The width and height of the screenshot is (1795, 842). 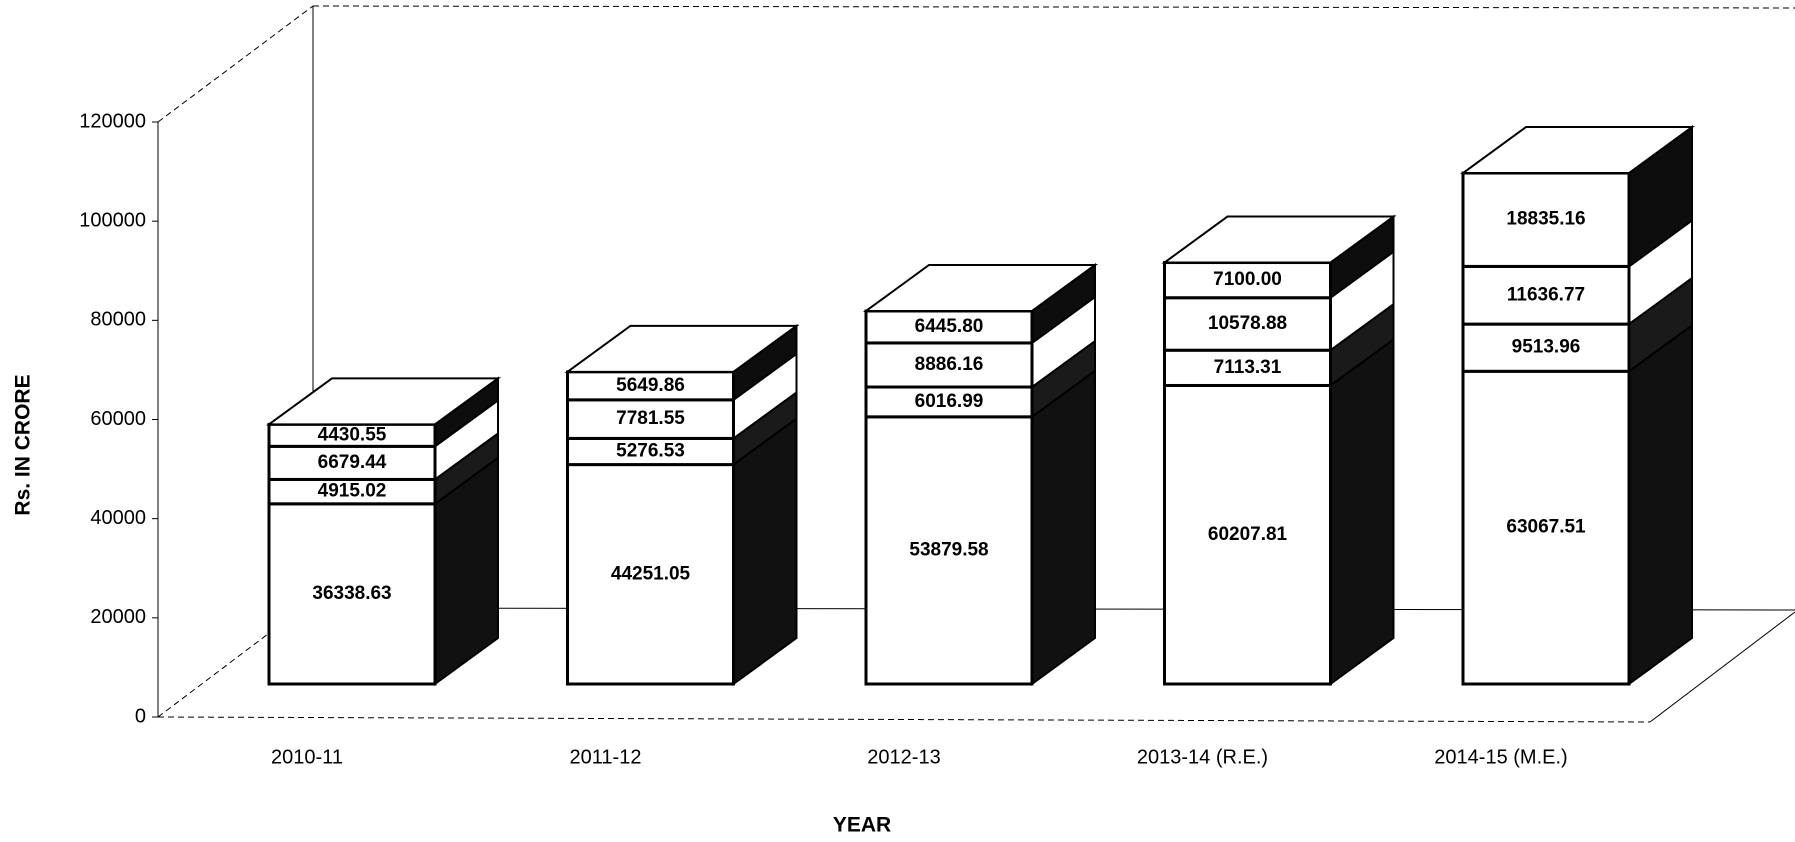 I want to click on data-label: 63067.51, so click(x=1546, y=527).